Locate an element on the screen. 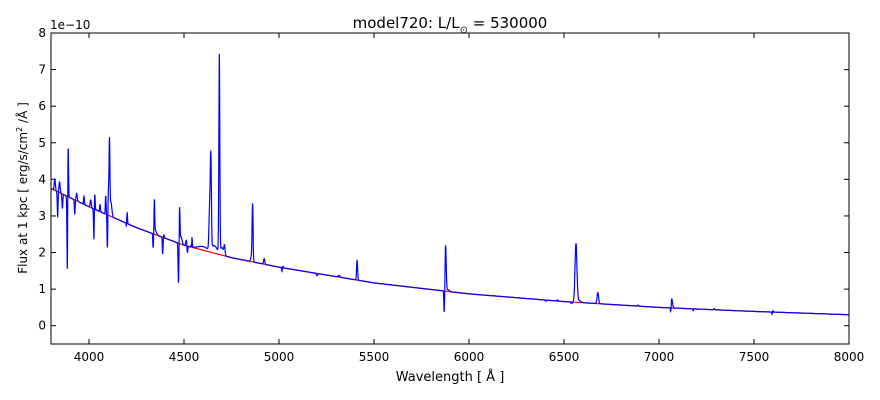  y-tick-label: 7 is located at coordinates (42, 70).